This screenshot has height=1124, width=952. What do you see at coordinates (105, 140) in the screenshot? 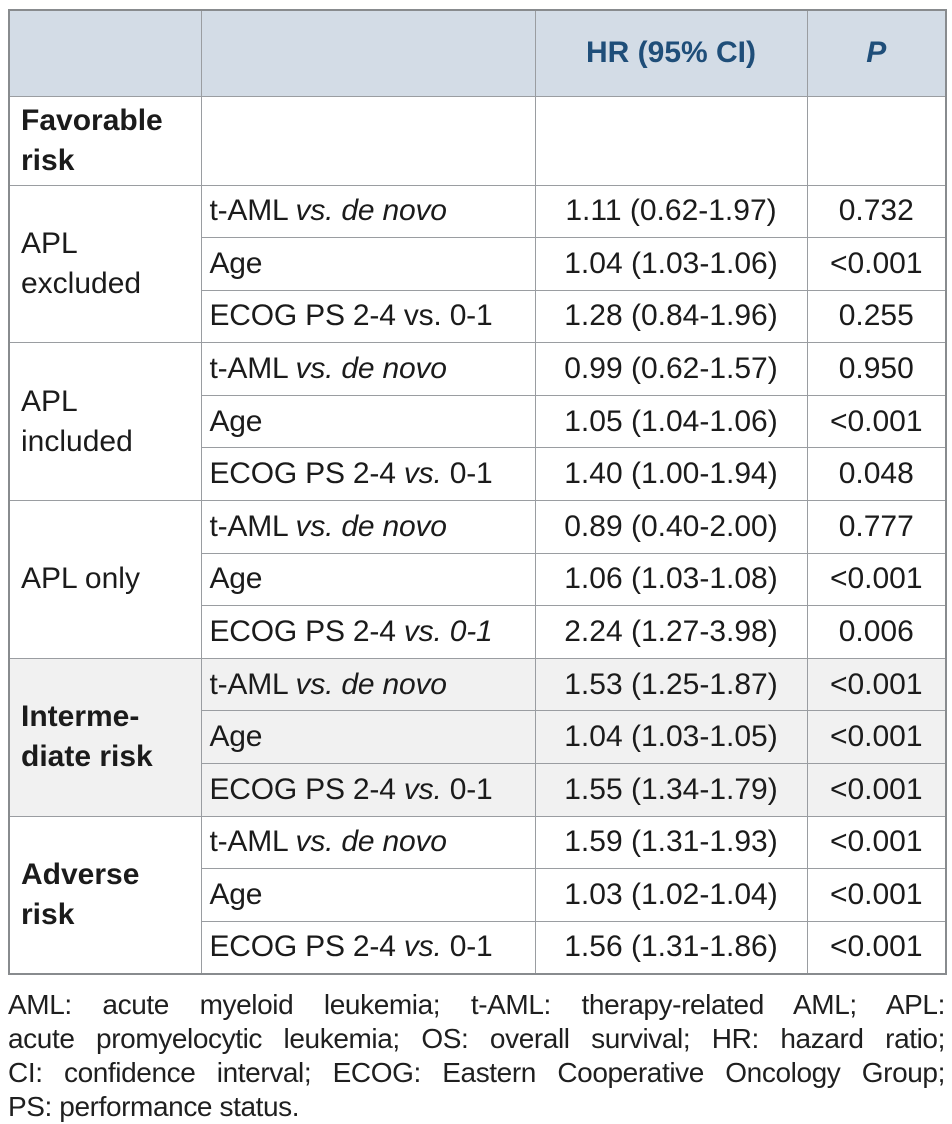
I see `group-label-favorable-risk: Favorable risk` at bounding box center [105, 140].